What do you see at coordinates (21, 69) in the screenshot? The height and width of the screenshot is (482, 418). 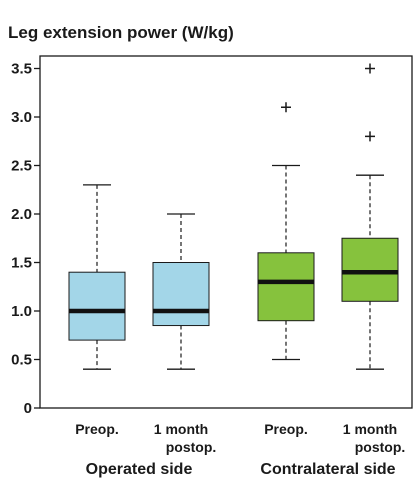 I see `y-tick-label: 3.5` at bounding box center [21, 69].